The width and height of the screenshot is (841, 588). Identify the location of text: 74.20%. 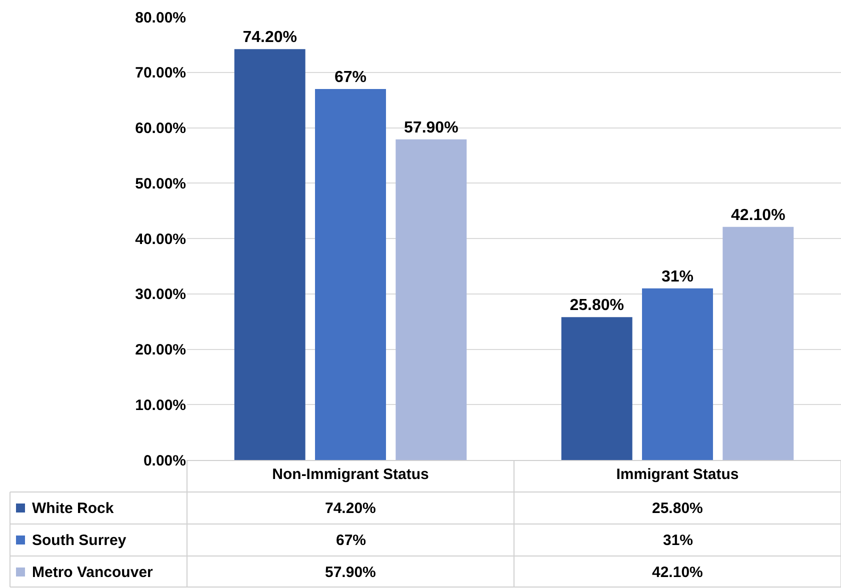
(269, 37).